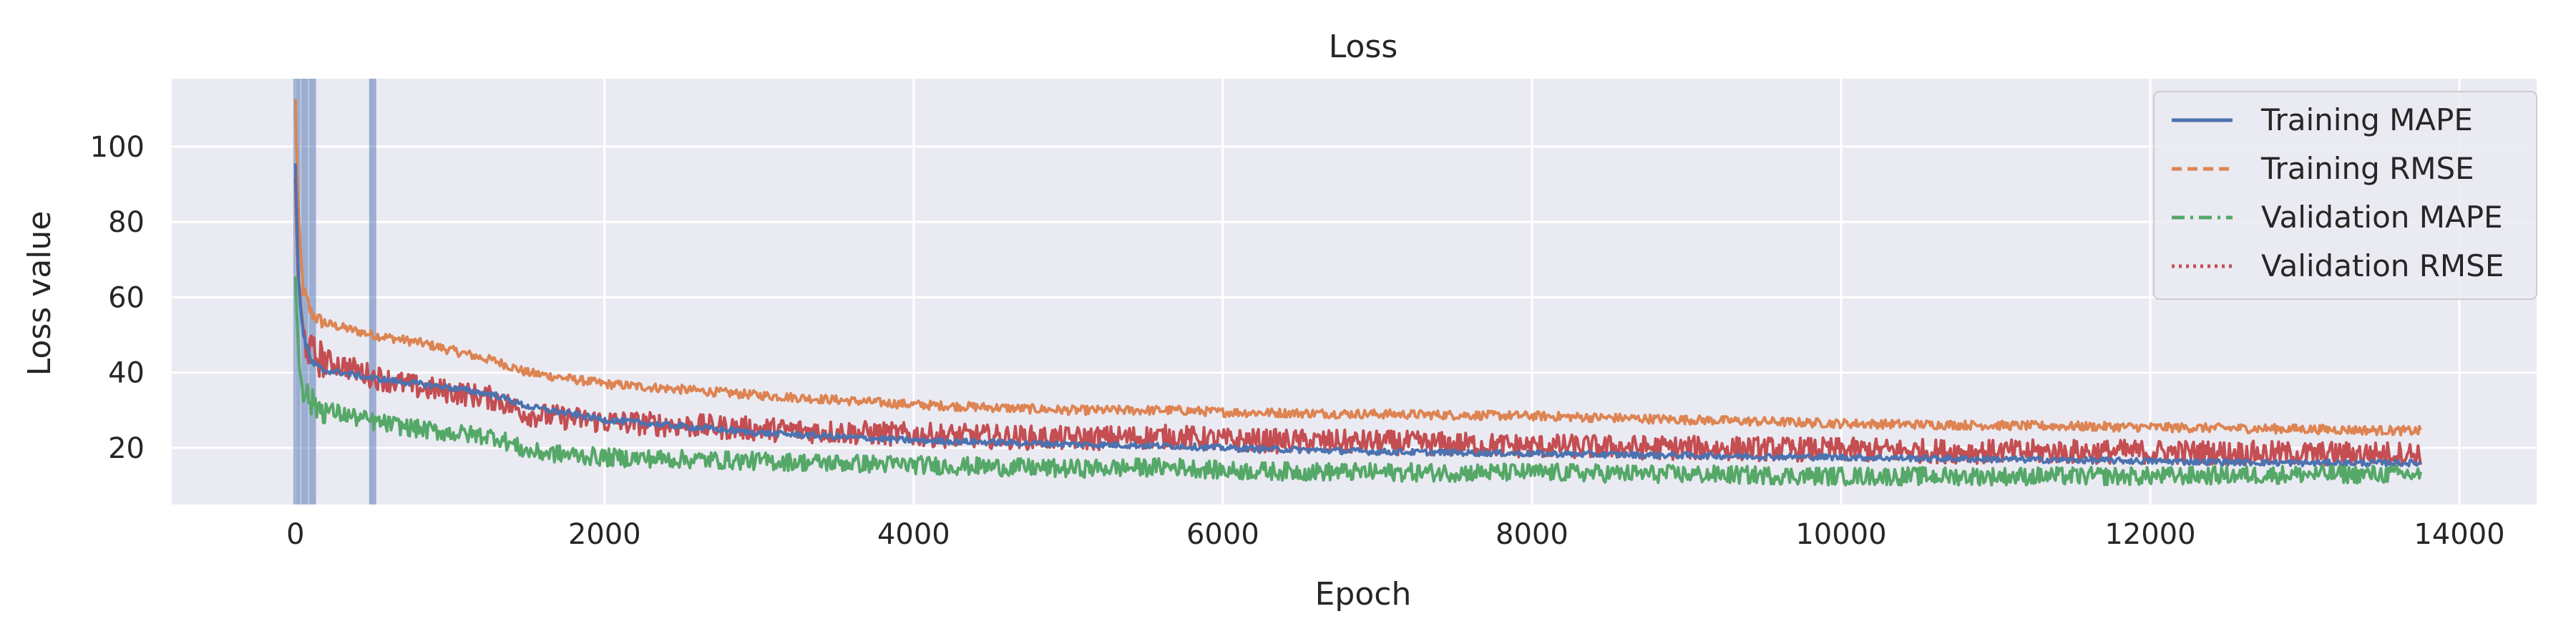  What do you see at coordinates (2382, 217) in the screenshot?
I see `legend-label: Validation MAPE` at bounding box center [2382, 217].